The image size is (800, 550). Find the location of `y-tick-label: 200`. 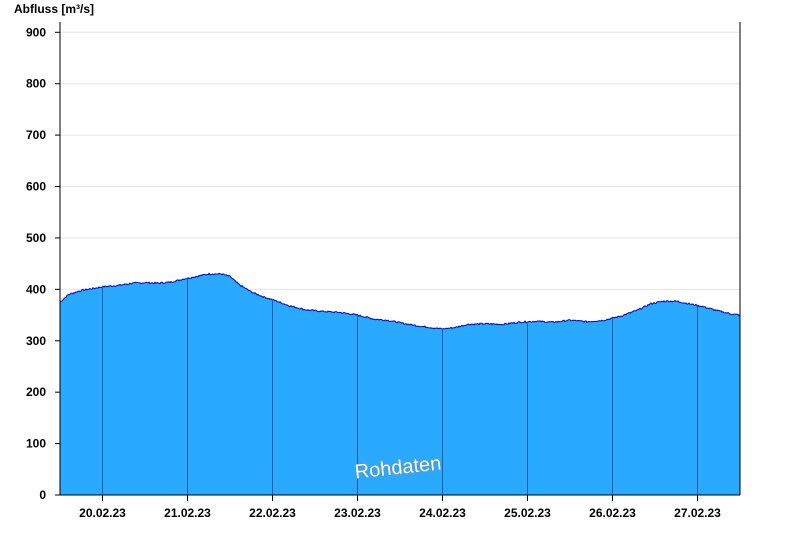

y-tick-label: 200 is located at coordinates (36, 392).